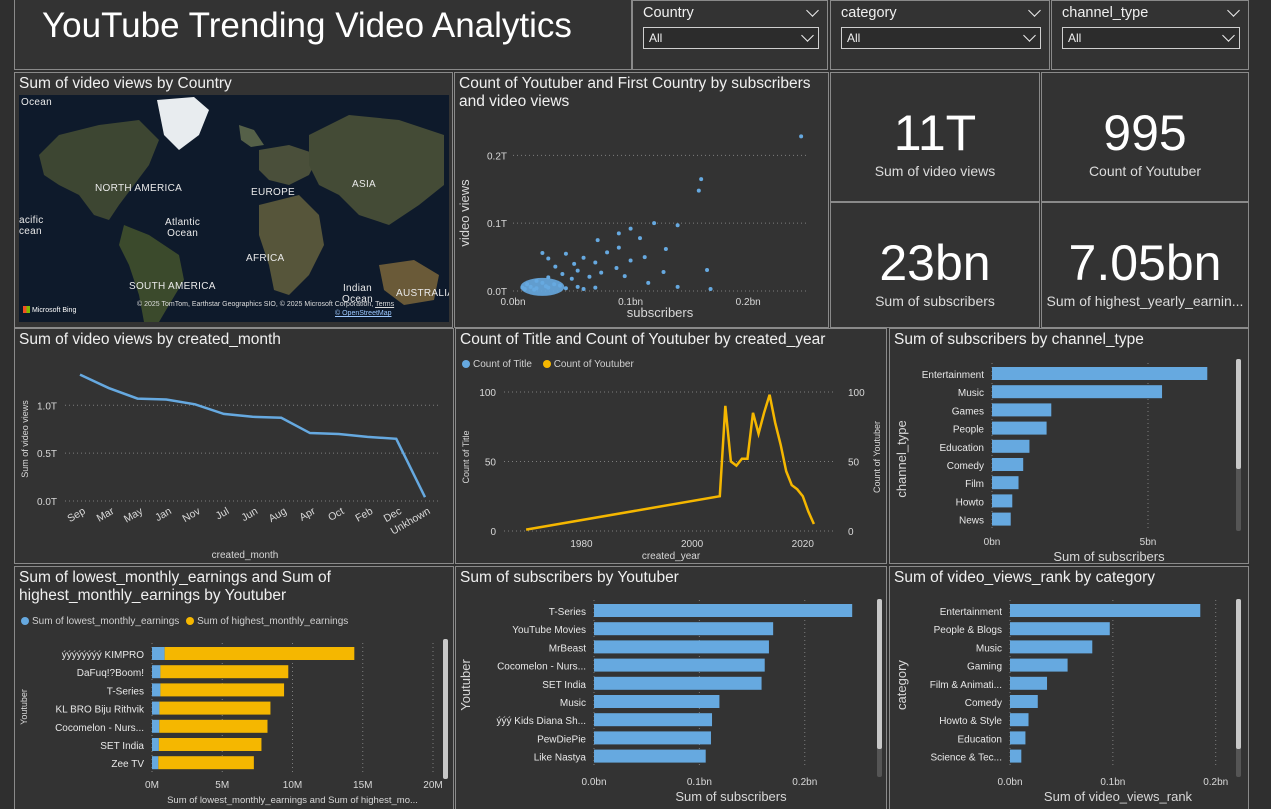  I want to click on category-label: Music, so click(971, 393).